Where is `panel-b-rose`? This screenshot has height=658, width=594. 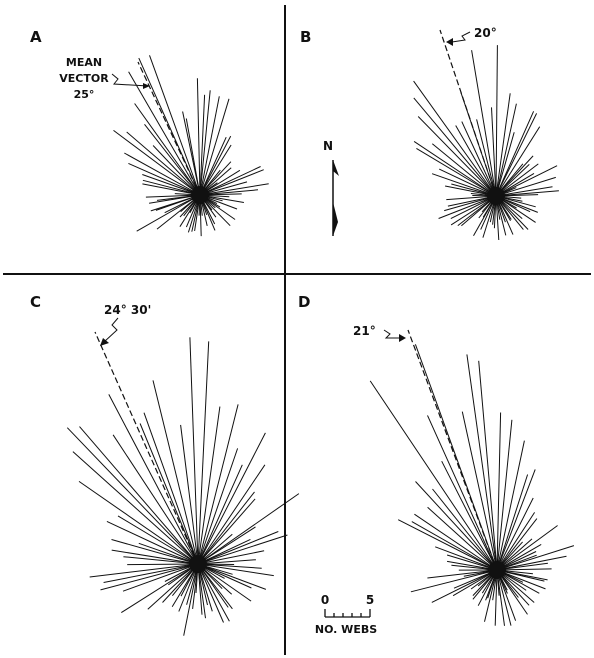 panel-b-rose is located at coordinates (486, 143).